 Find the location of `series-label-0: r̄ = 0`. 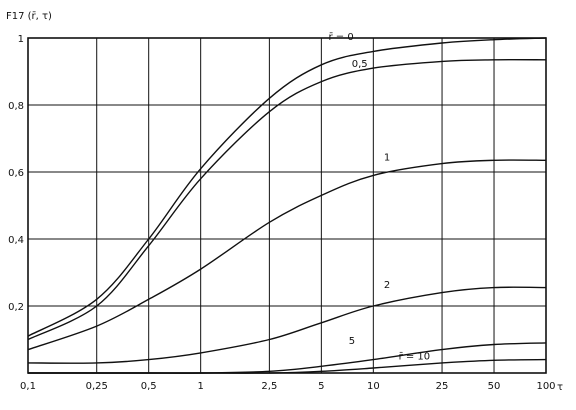

series-label-0: r̄ = 0 is located at coordinates (341, 37).